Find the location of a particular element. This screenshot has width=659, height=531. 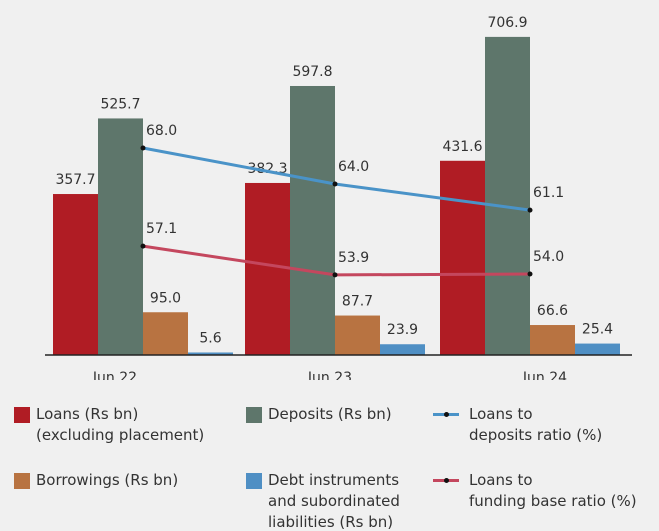

data-label: 706.9 is located at coordinates (507, 23).